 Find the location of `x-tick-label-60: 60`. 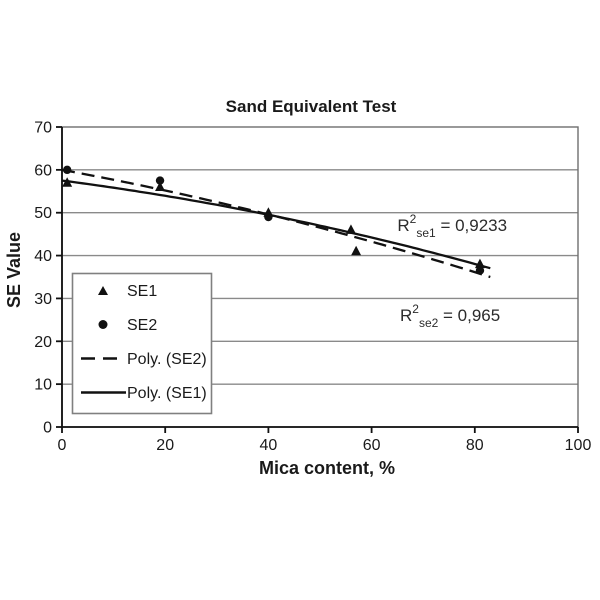

x-tick-label-60: 60 is located at coordinates (372, 445).